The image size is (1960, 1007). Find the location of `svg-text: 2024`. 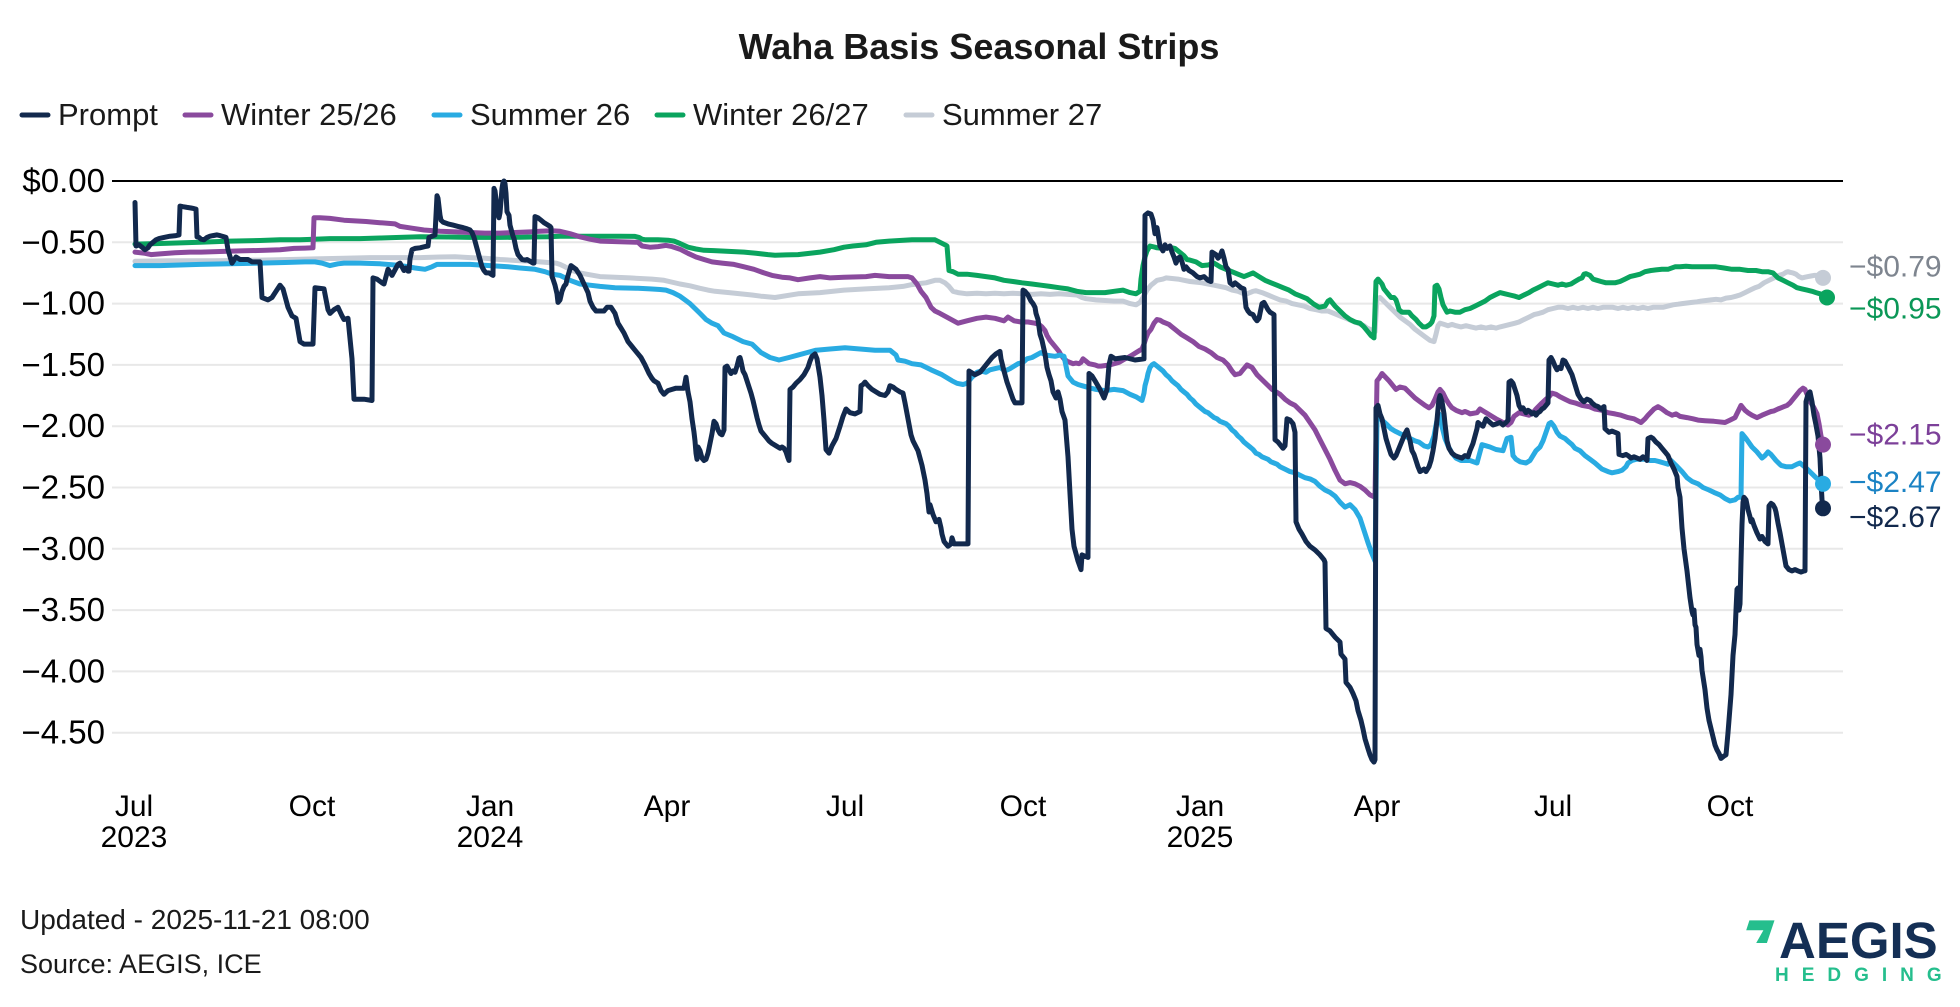

svg-text: 2024 is located at coordinates (490, 837).